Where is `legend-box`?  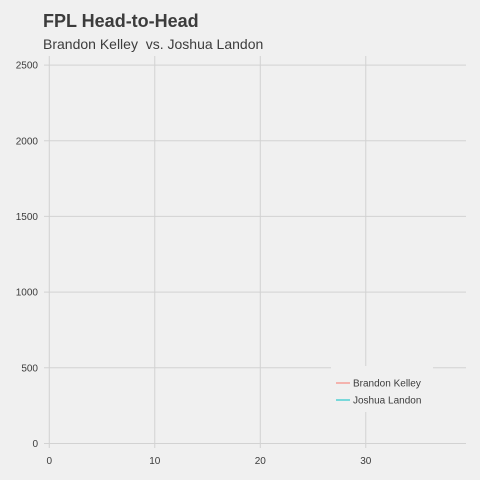 legend-box is located at coordinates (382, 389).